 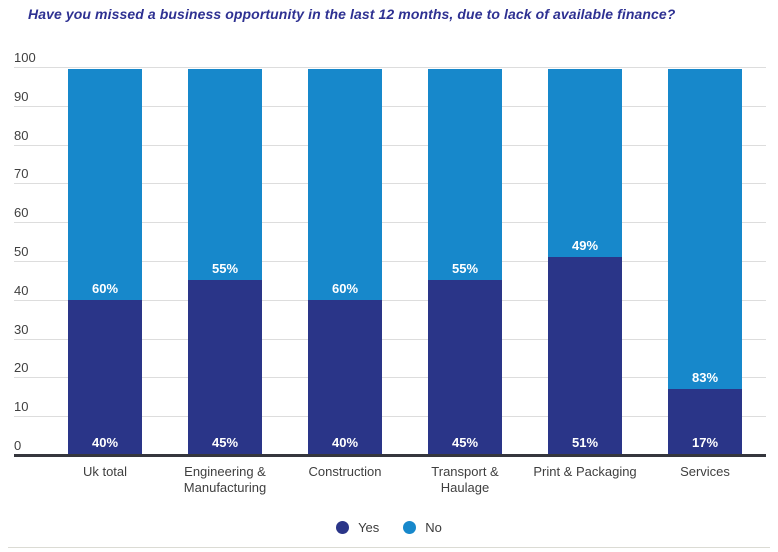 What do you see at coordinates (25, 57) in the screenshot?
I see `y-axis-tick-label: 100` at bounding box center [25, 57].